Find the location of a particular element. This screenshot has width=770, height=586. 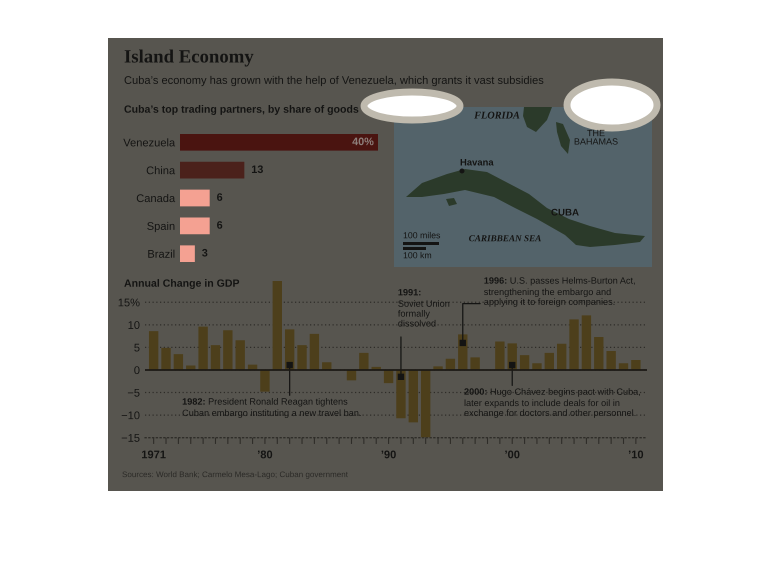

annotation: 1991: Soviet Union formally dissolved is located at coordinates (424, 307).